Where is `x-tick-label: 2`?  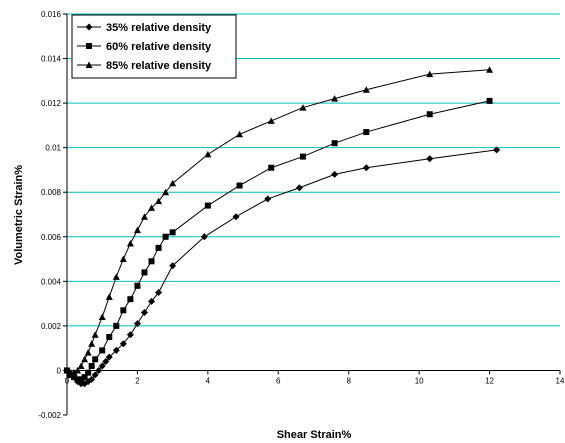 x-tick-label: 2 is located at coordinates (137, 380).